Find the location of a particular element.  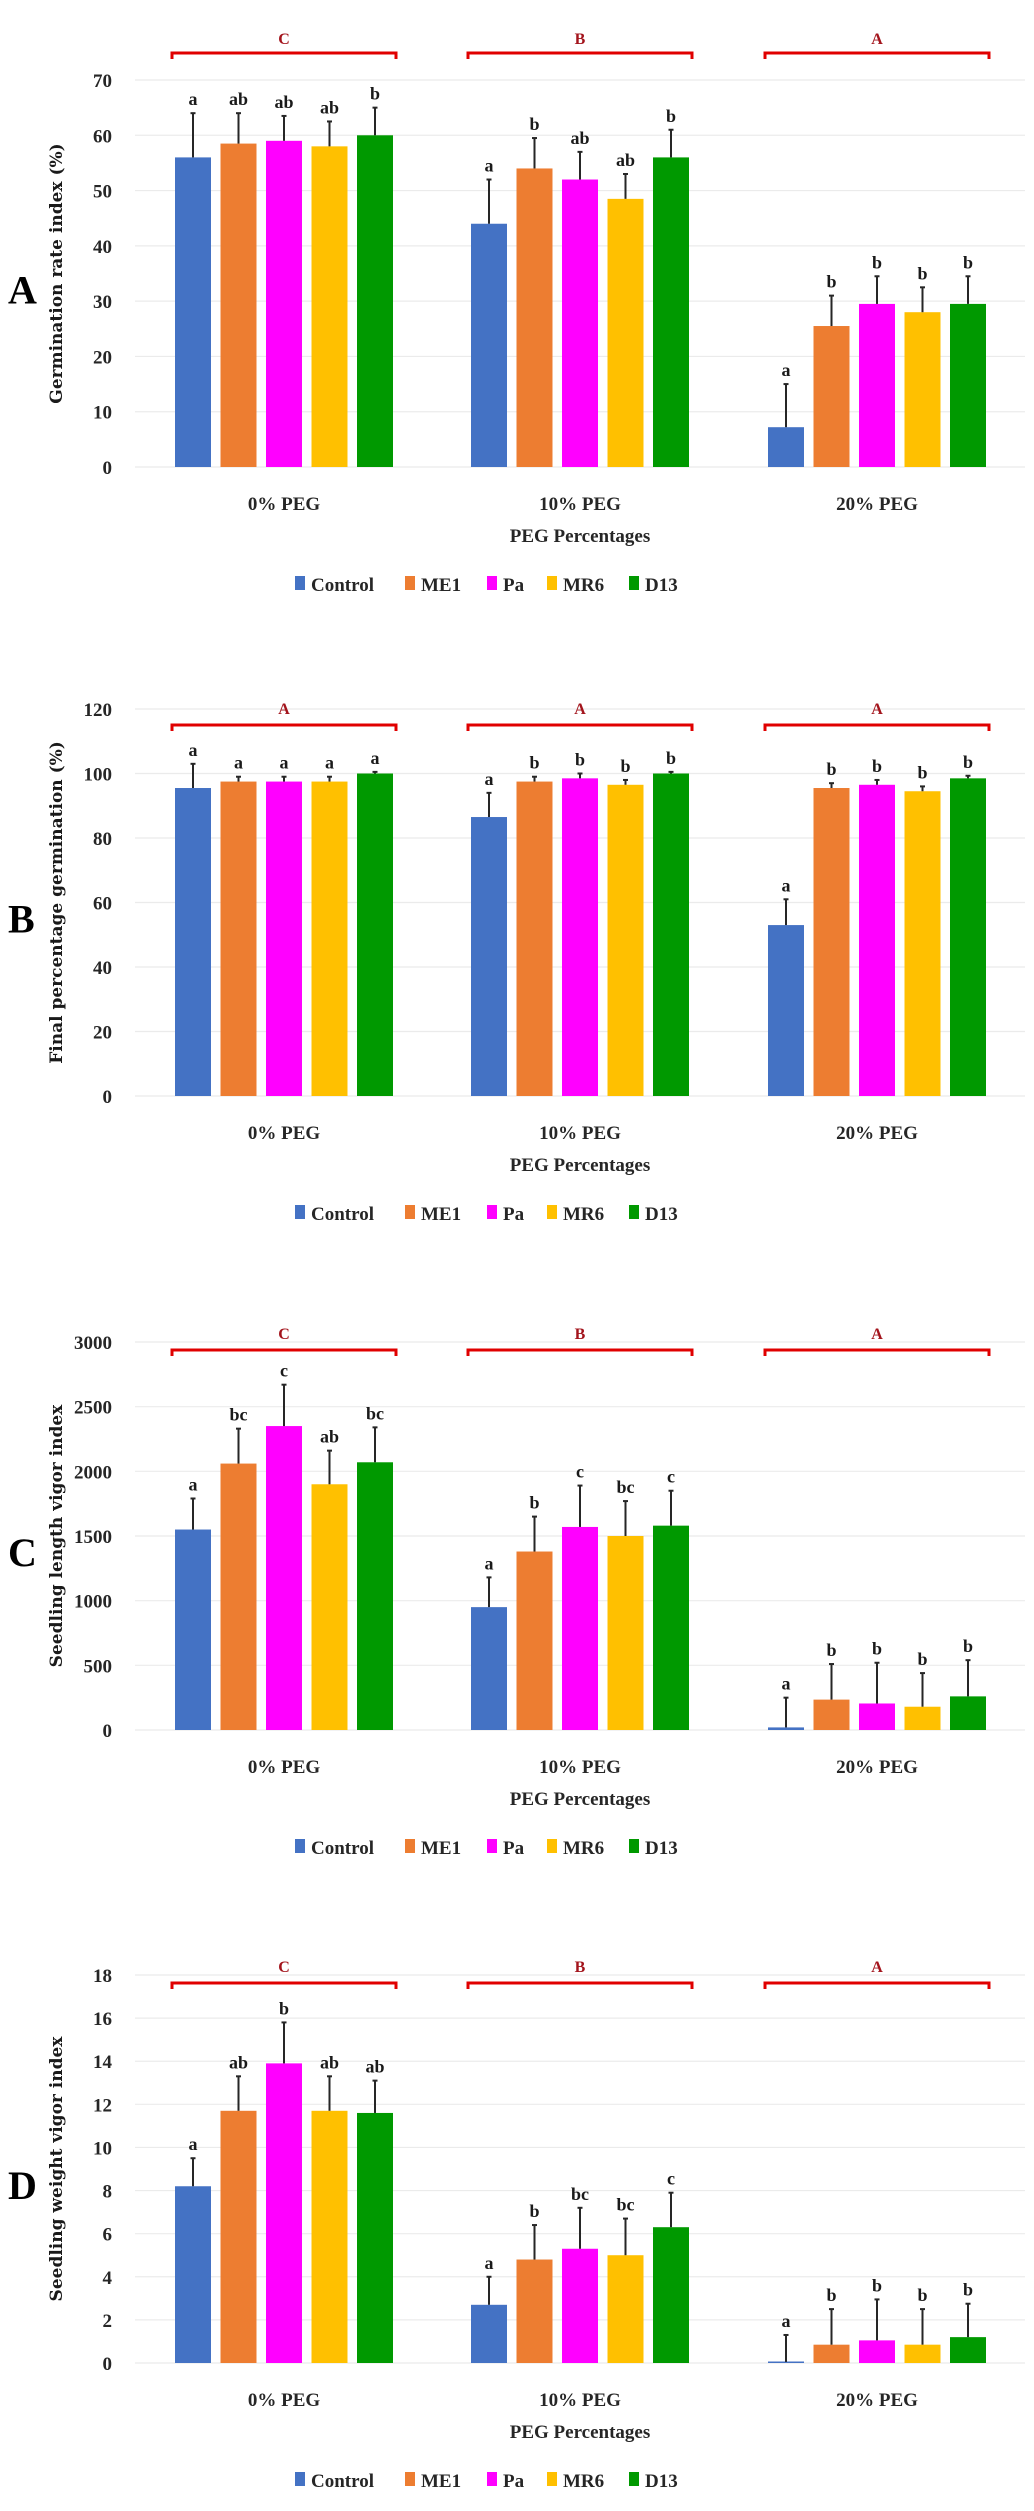

y-axis-title: Seedling length vigor index is located at coordinates (57, 1535).